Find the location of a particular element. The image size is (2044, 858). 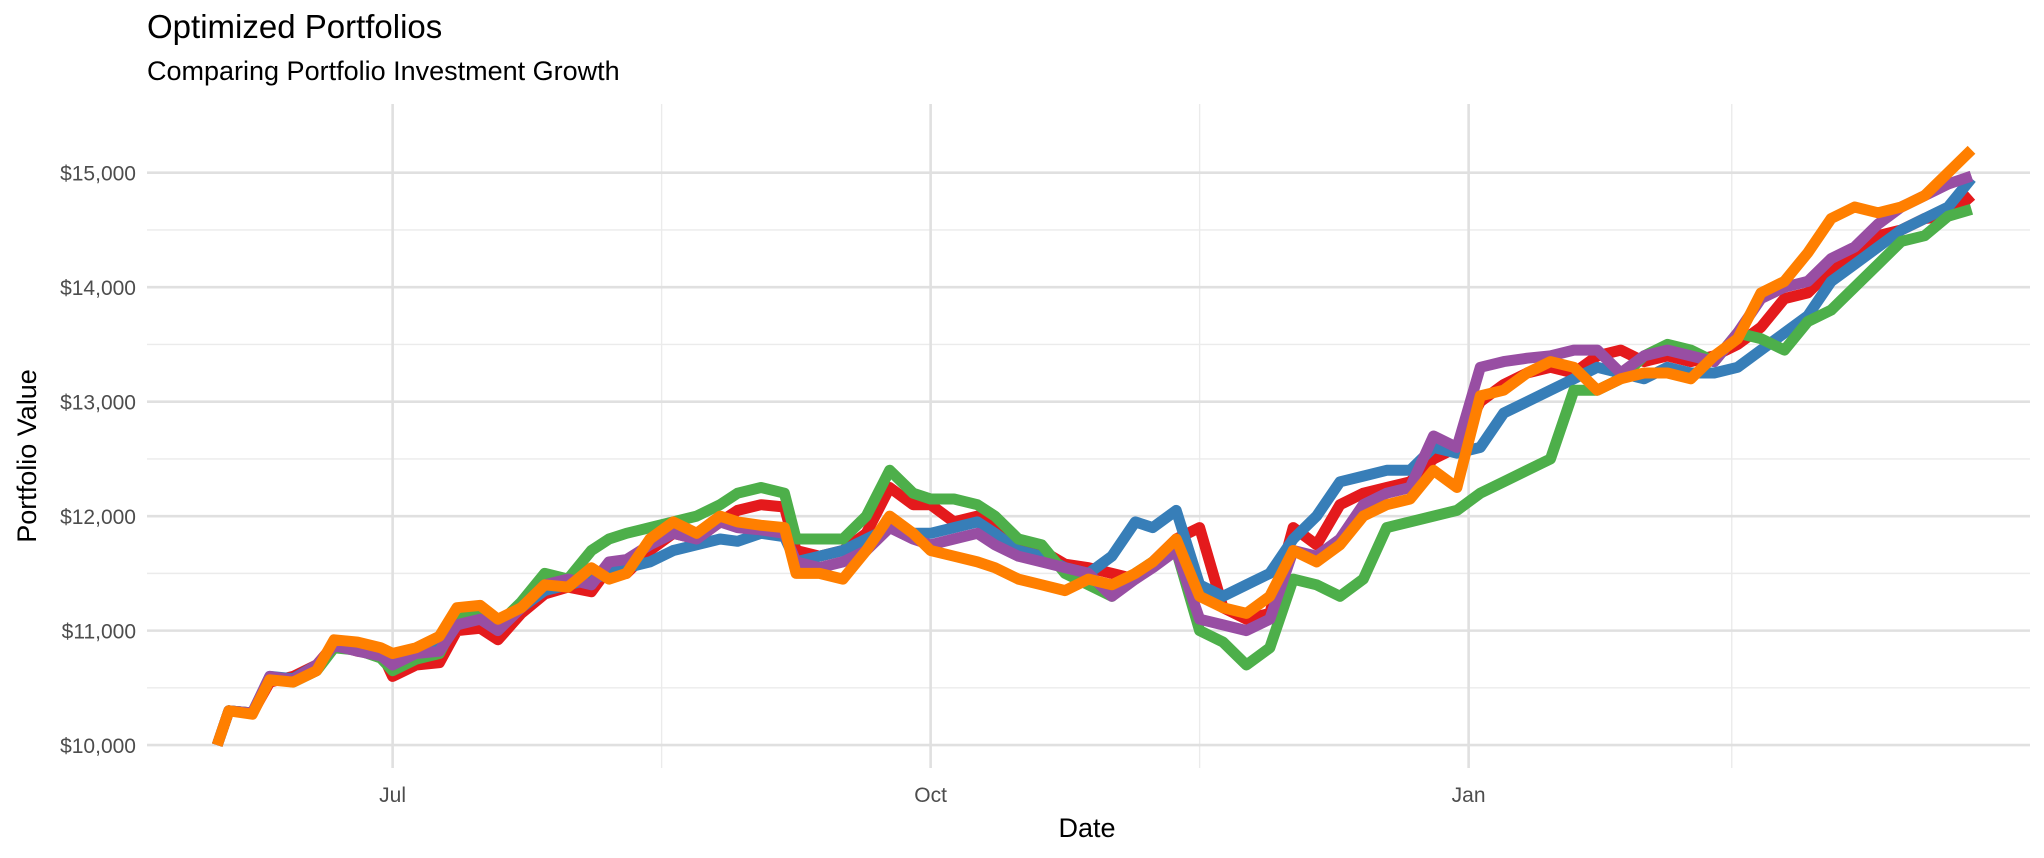

x-axis-title: Date is located at coordinates (1086, 828).